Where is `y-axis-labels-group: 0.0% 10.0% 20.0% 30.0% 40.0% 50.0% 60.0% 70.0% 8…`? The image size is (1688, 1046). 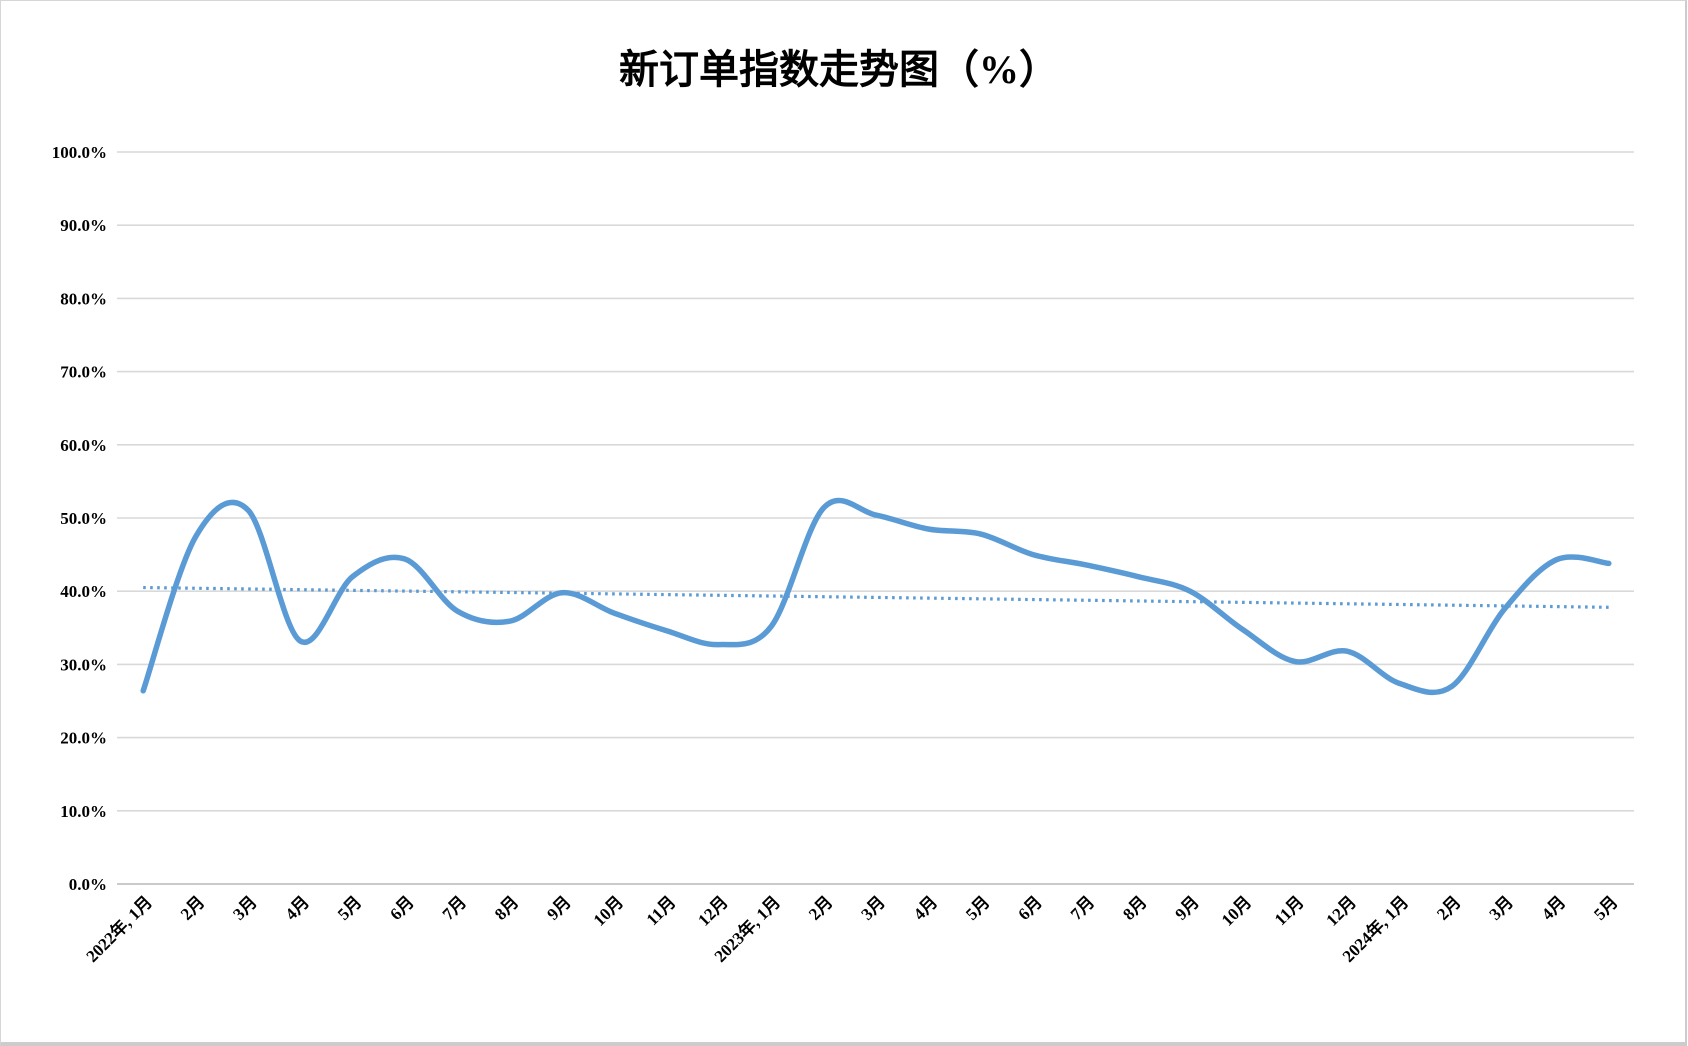
y-axis-labels-group: 0.0% 10.0% 20.0% 30.0% 40.0% 50.0% 60.0% 70.0% 8… is located at coordinates (79, 518).